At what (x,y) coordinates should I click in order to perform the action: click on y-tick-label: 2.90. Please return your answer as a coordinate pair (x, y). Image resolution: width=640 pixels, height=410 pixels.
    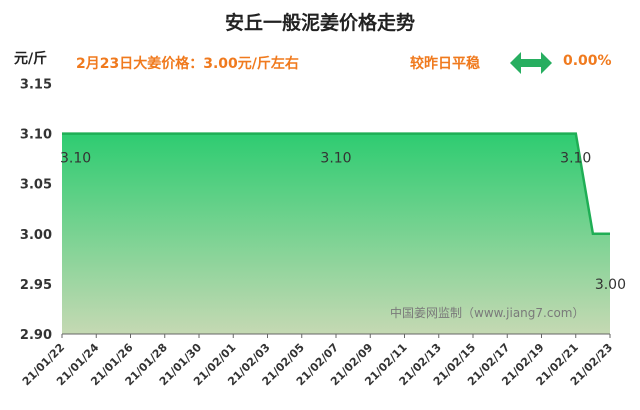
    Looking at the image, I should click on (36, 335).